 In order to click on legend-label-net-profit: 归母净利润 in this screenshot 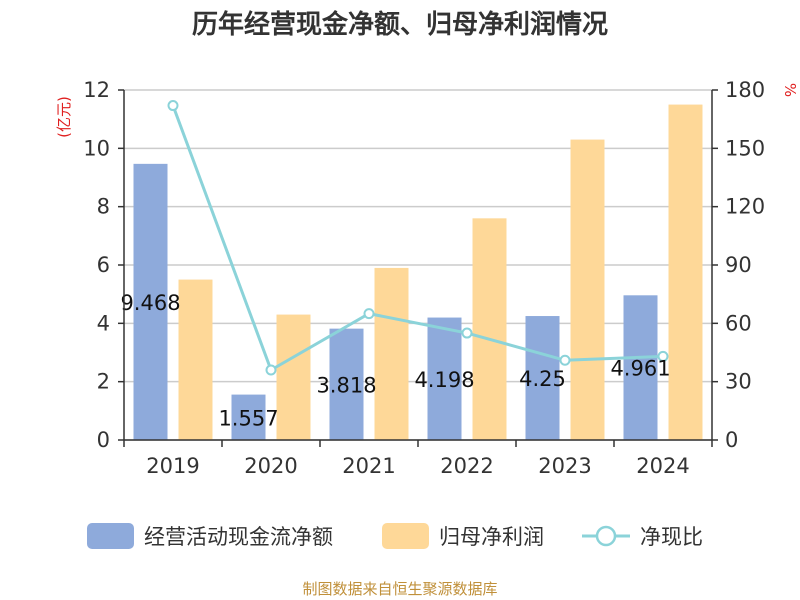, I will do `click(491, 537)`.